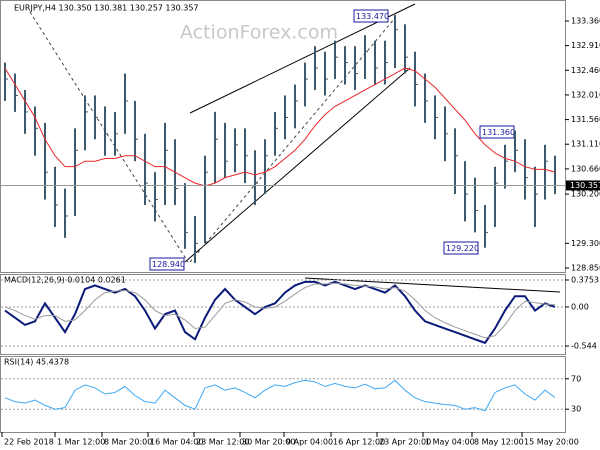  Describe the element at coordinates (462, 248) in the screenshot. I see `annotation-label: 129.220` at that location.